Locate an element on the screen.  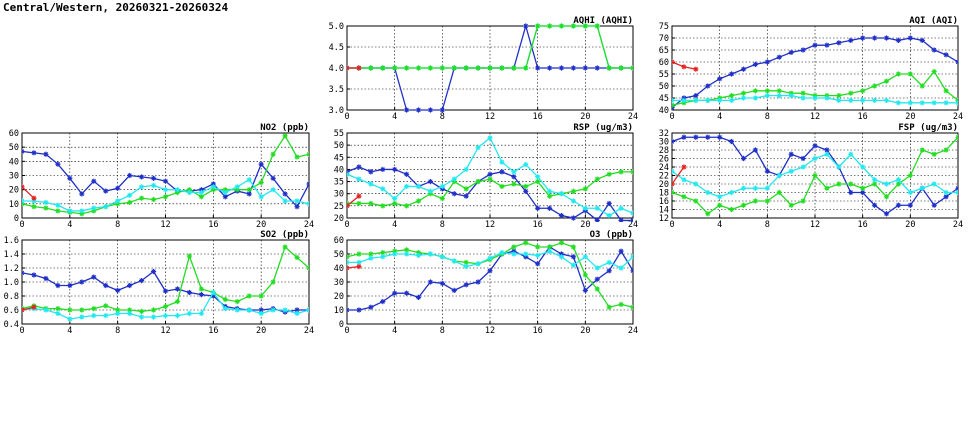
x-tick-label: 16 is located at coordinates (538, 225).